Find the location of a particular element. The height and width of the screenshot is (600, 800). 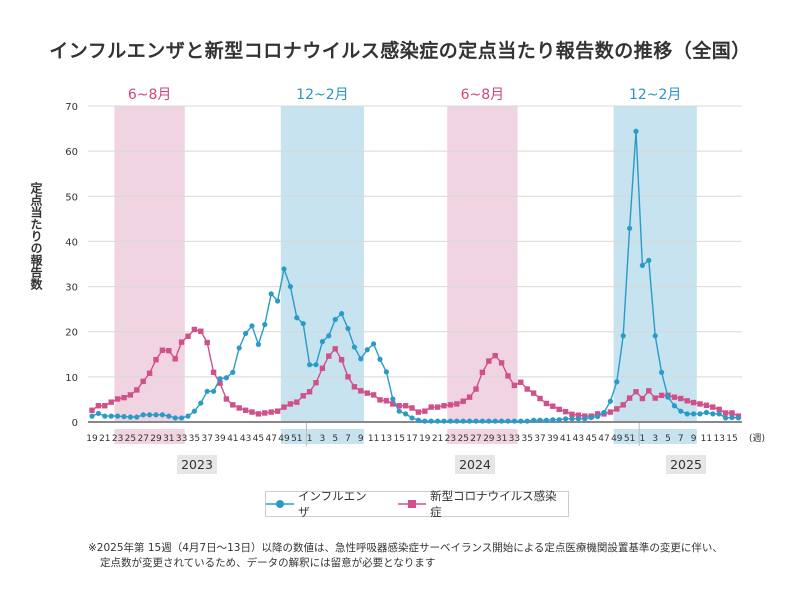

x-tick-label: 51 is located at coordinates (296, 439).